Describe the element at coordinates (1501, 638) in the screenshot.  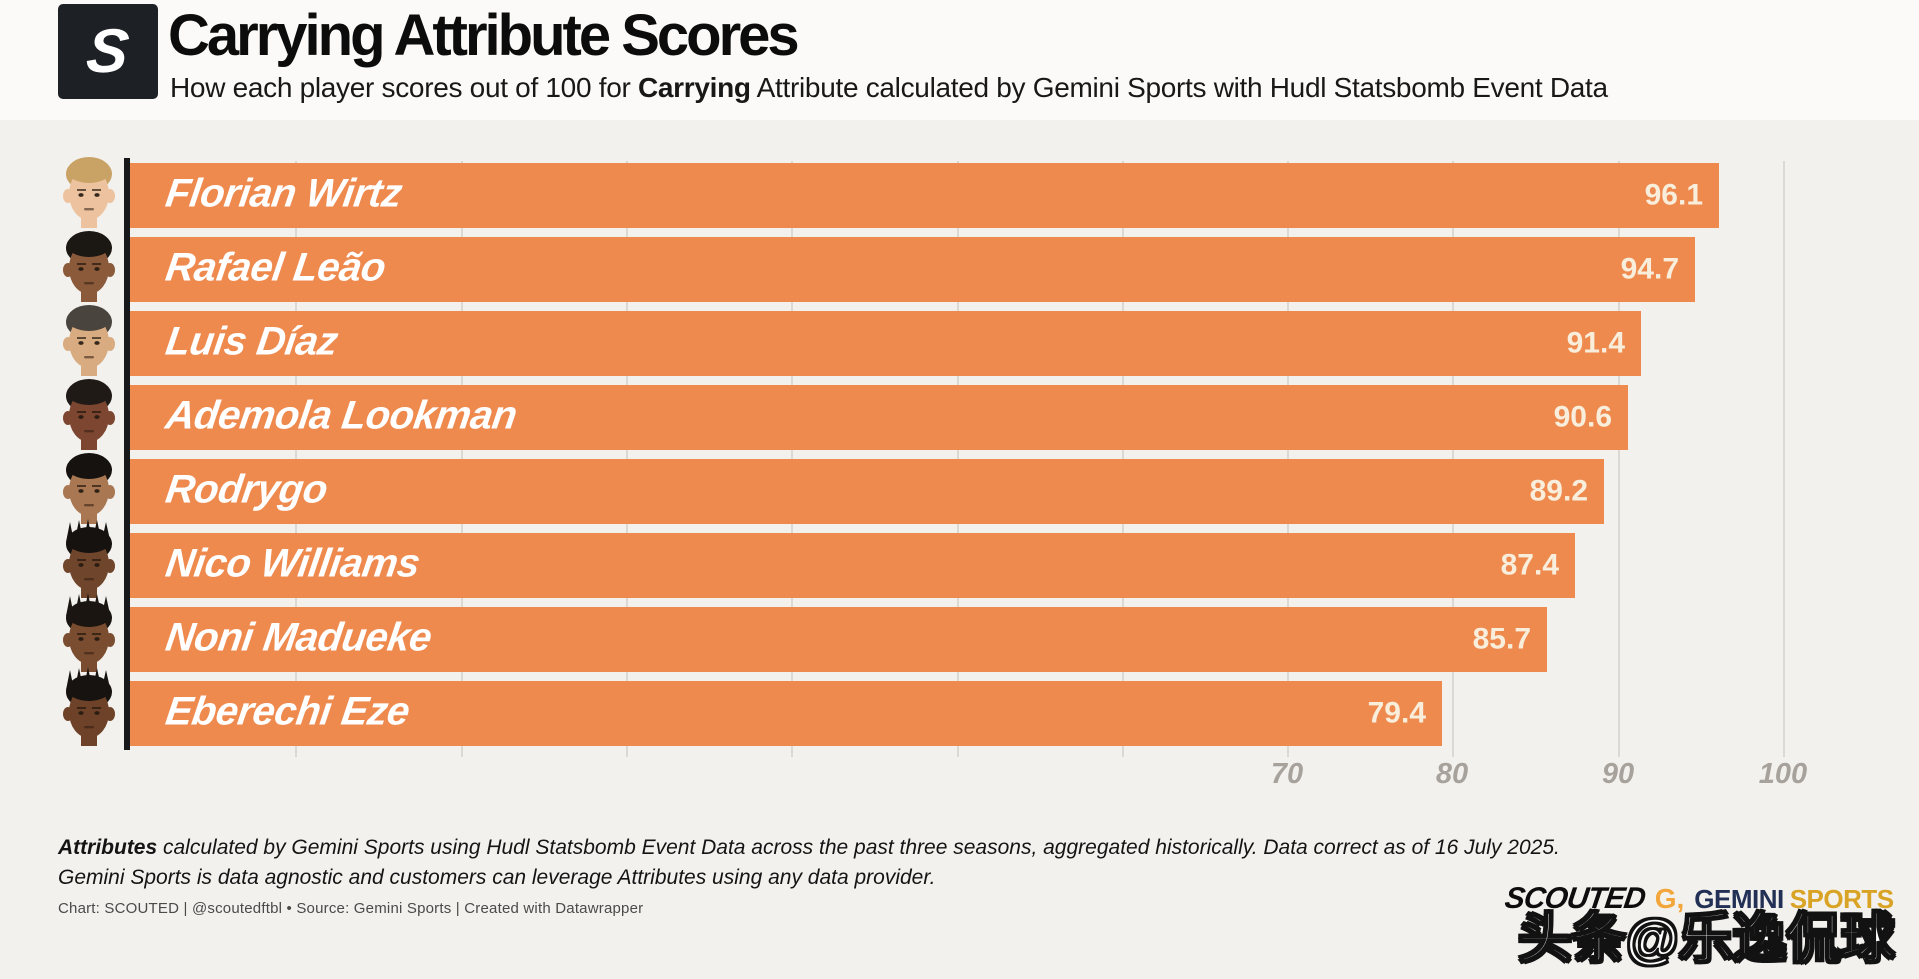
I see `score-value-label: 85.7` at that location.